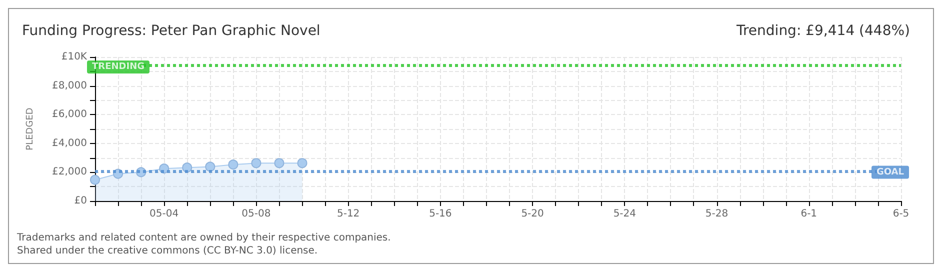  Describe the element at coordinates (890, 172) in the screenshot. I see `ref-line-label: GOAL` at that location.